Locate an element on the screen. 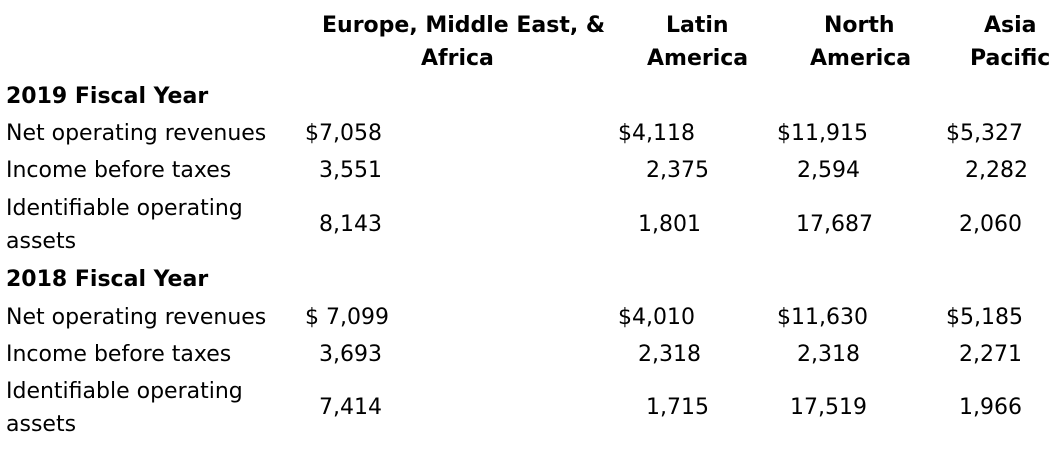  section-title-2019: 2019 Fiscal Year is located at coordinates (107, 96).